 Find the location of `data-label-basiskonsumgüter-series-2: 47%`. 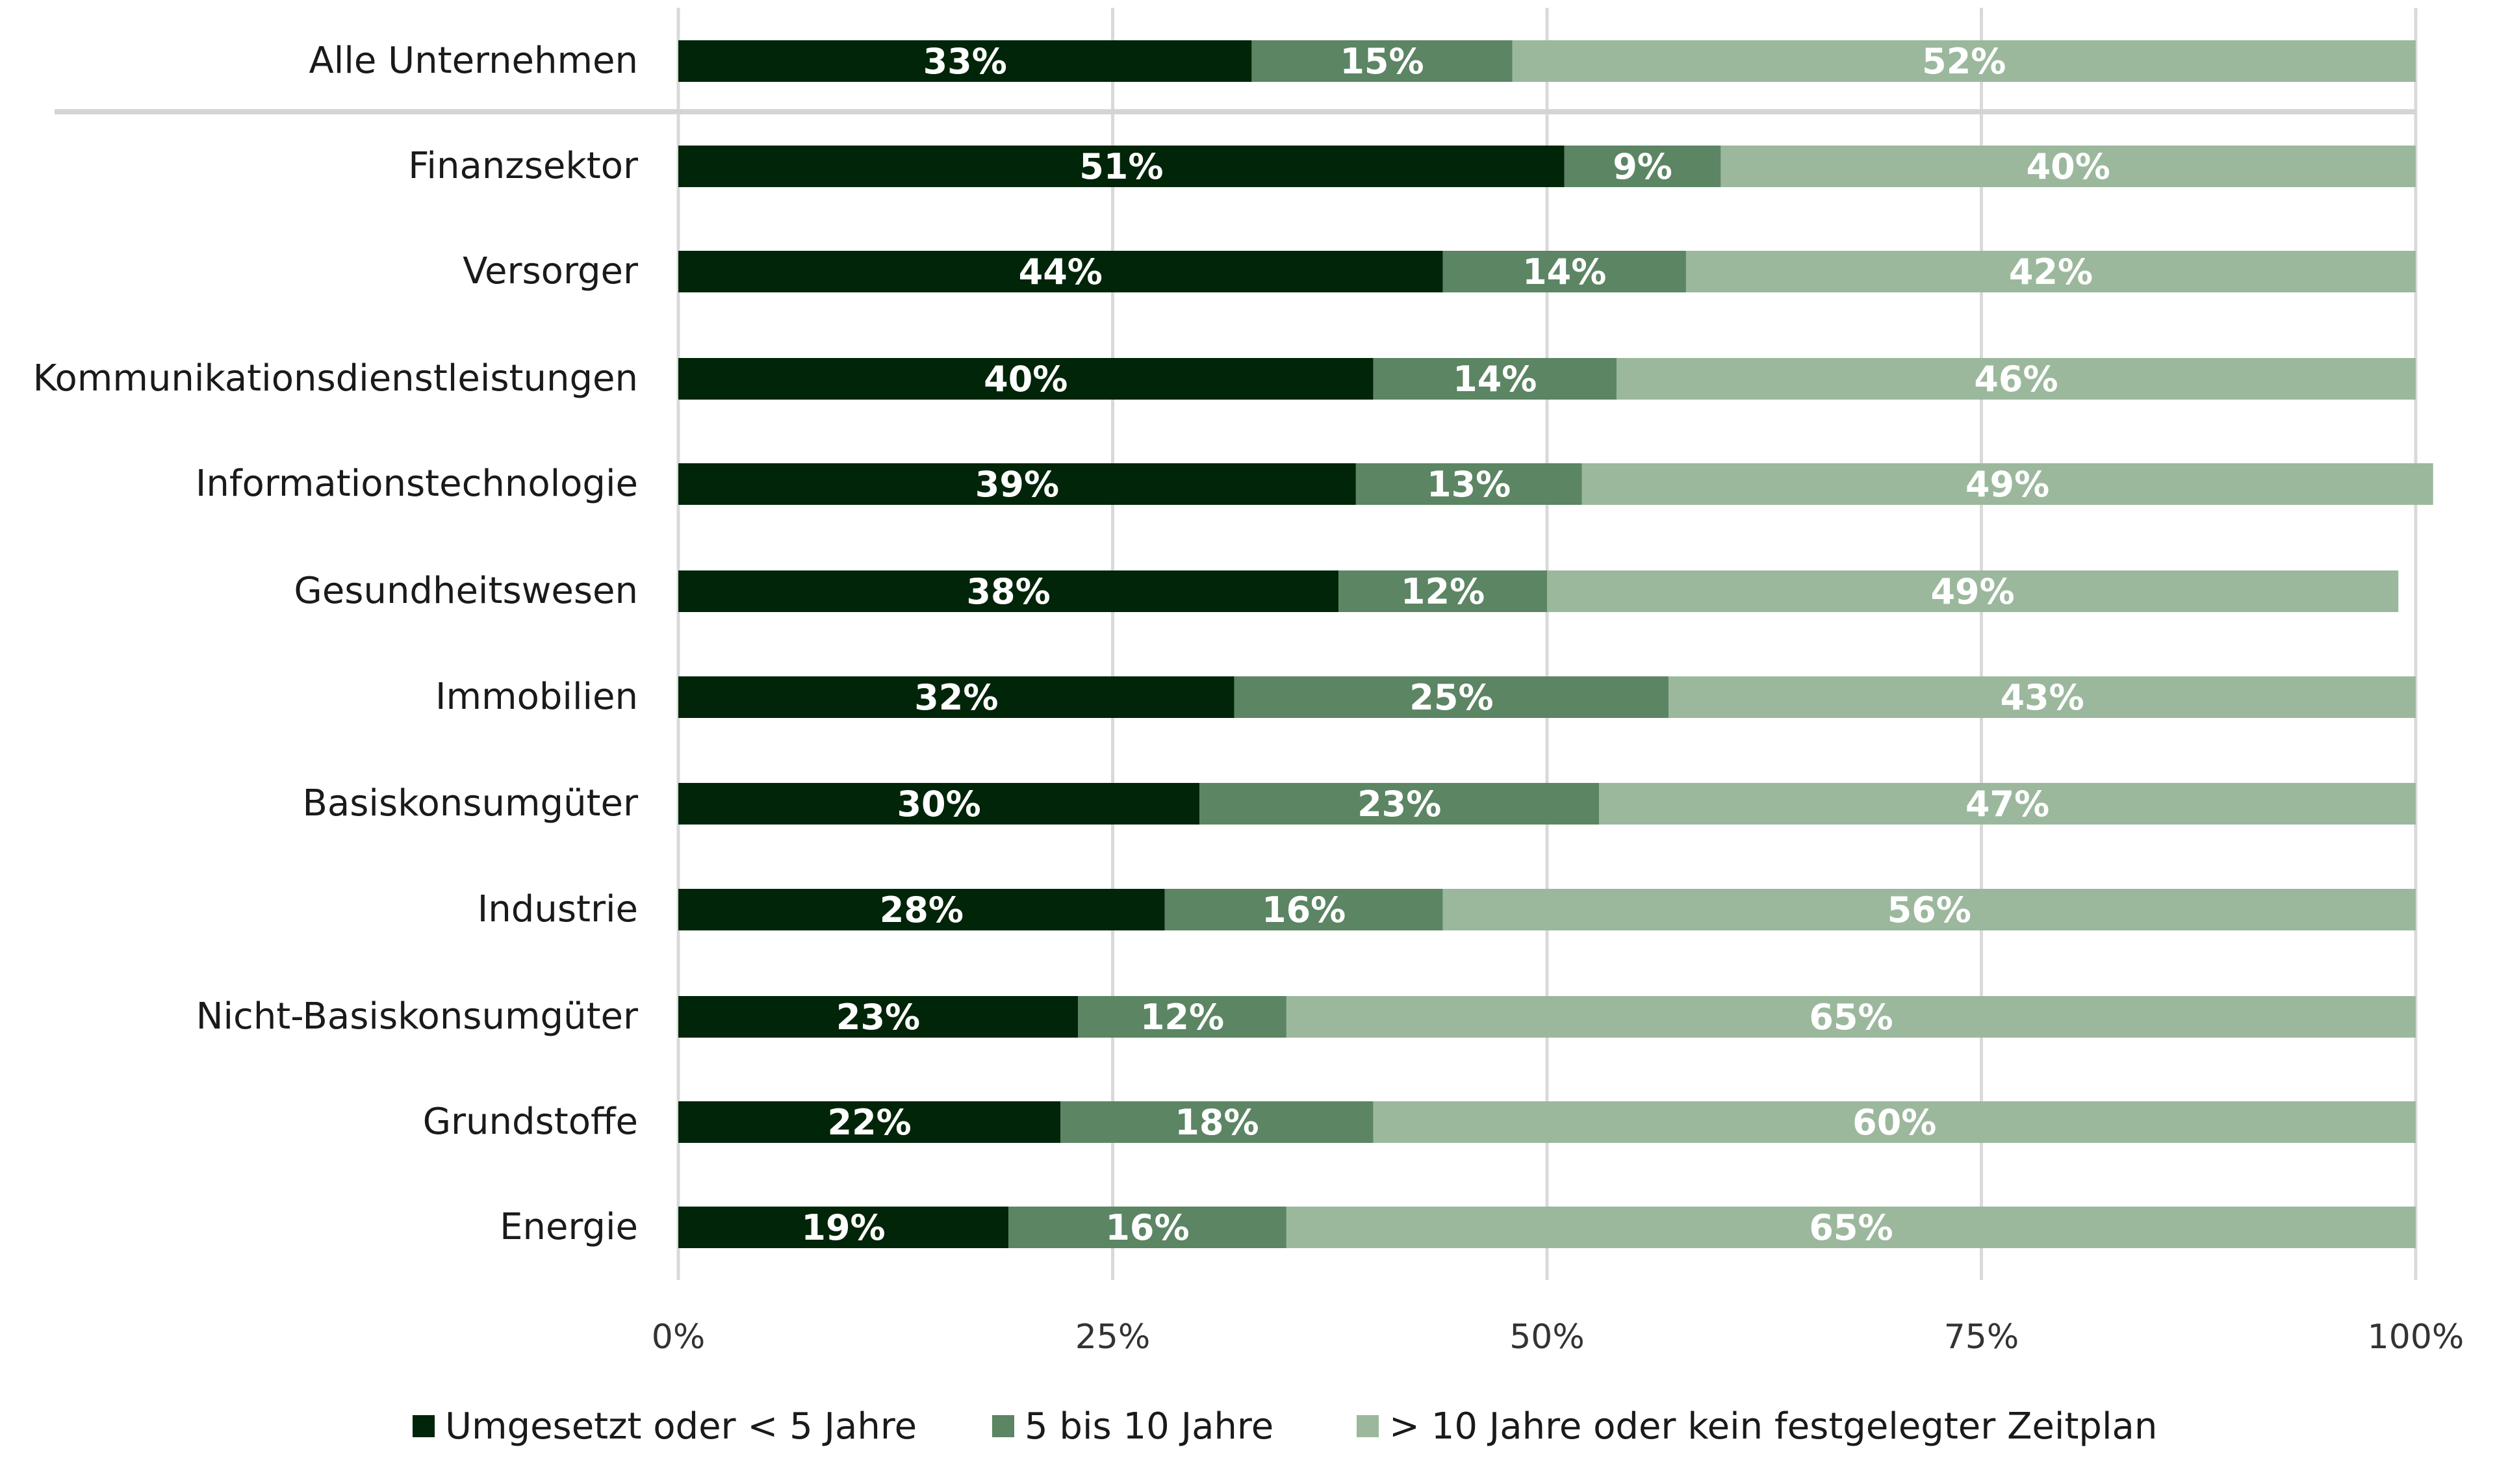

data-label-basiskonsumgüter-series-2: 47% is located at coordinates (2007, 805).